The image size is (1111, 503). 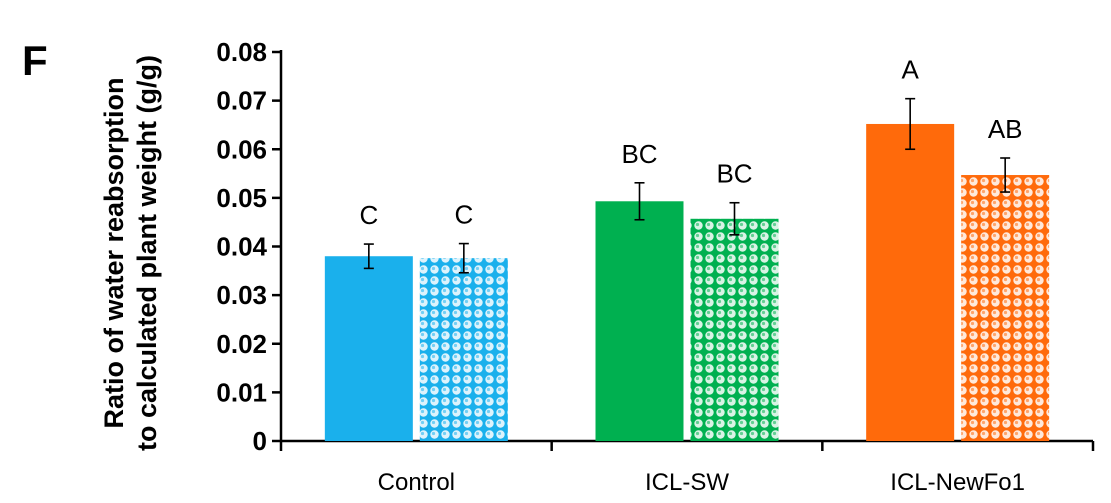 I want to click on y-tick-label: 0.08, so click(x=241, y=52).